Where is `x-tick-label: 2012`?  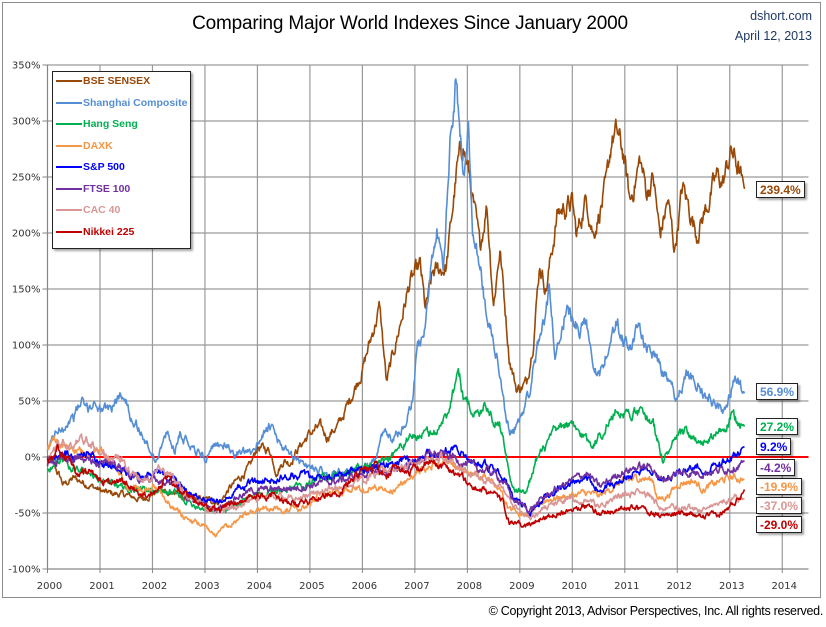 x-tick-label: 2012 is located at coordinates (679, 586).